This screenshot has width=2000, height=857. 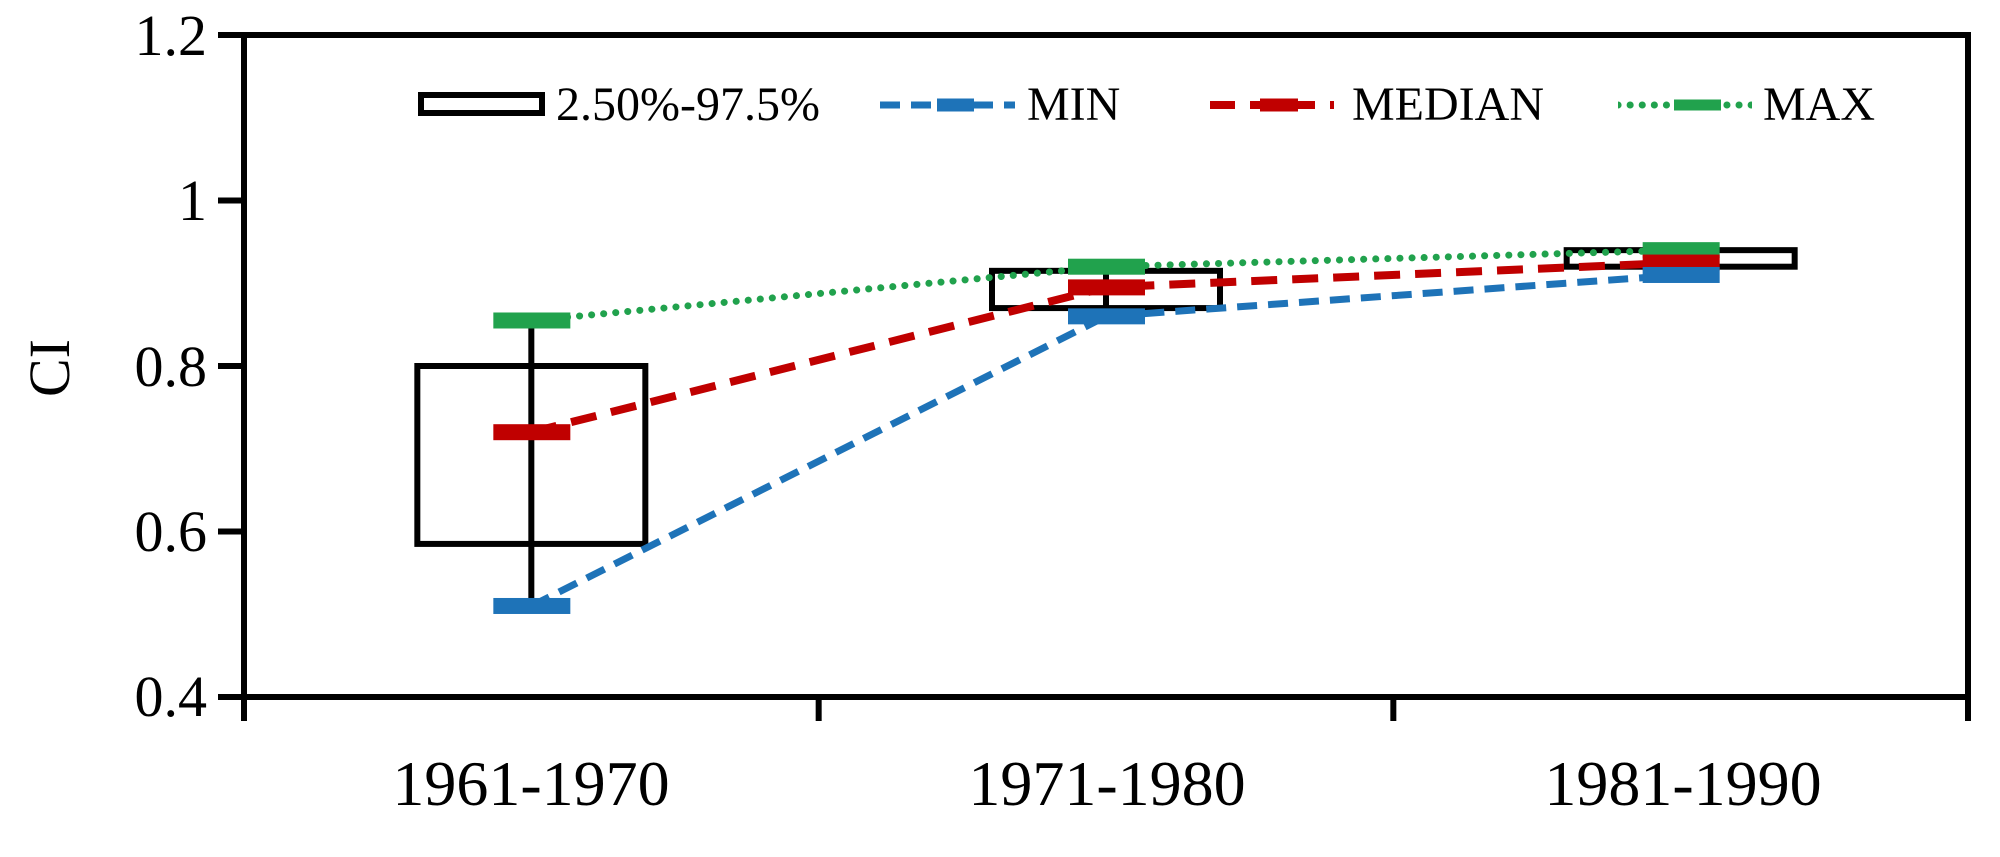 What do you see at coordinates (171, 696) in the screenshot?
I see `y-tick-label: 0.4` at bounding box center [171, 696].